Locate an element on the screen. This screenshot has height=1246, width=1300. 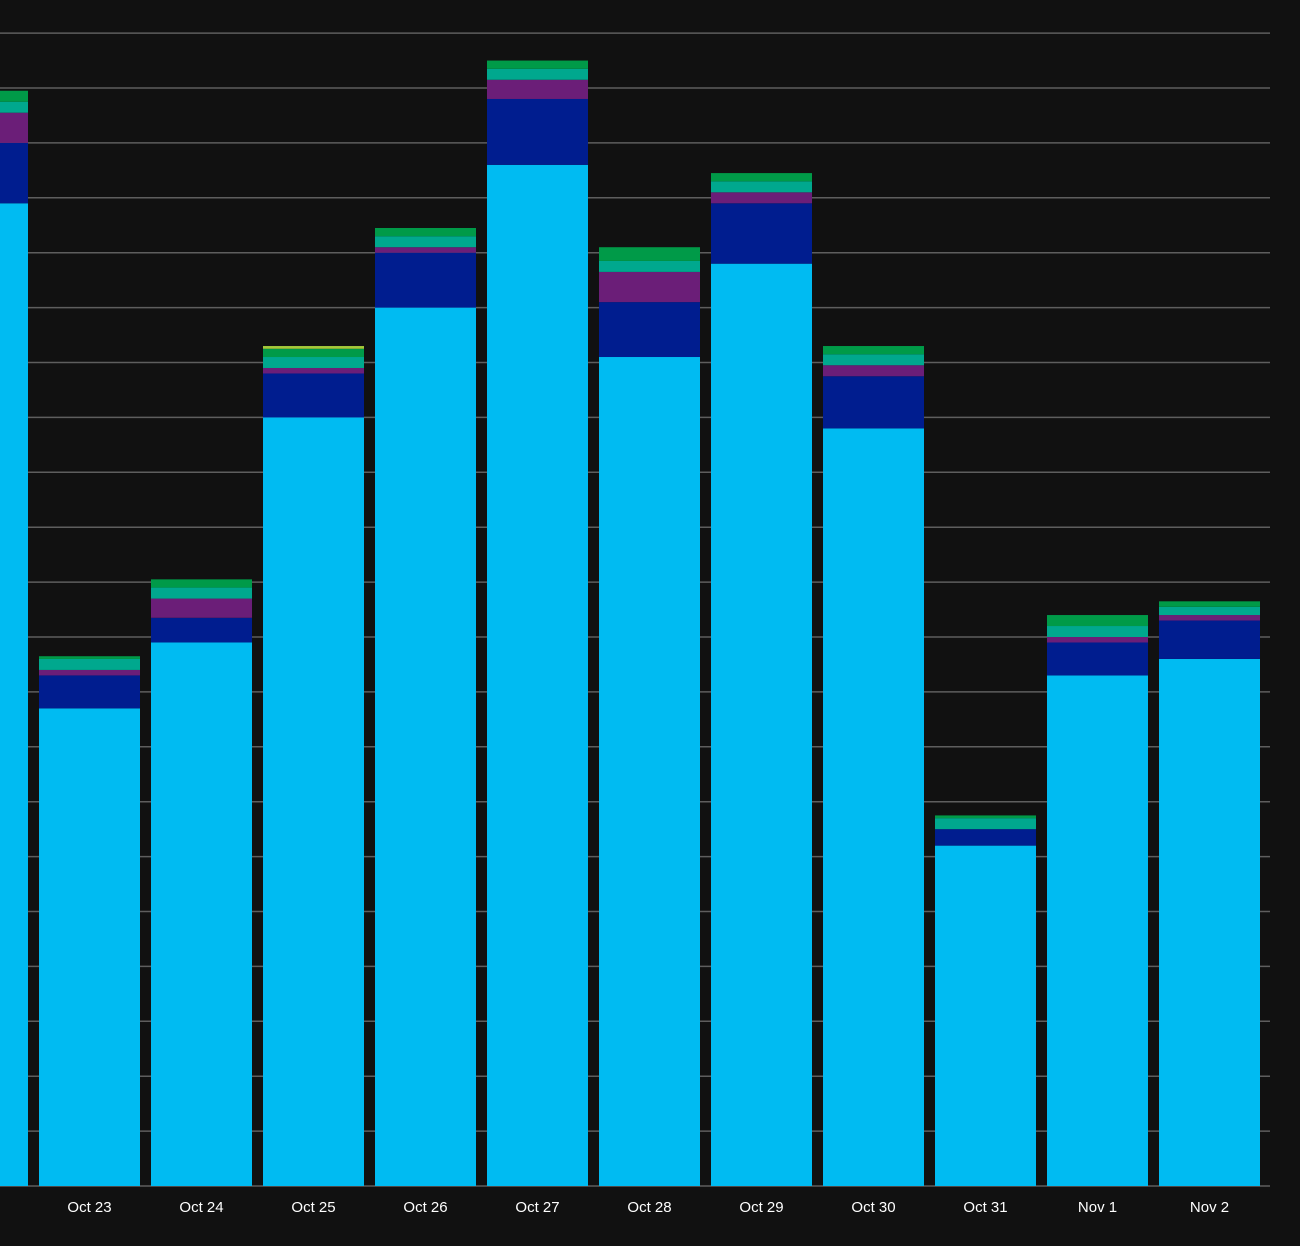
x-tick-label: Oct 23 is located at coordinates (89, 1207).